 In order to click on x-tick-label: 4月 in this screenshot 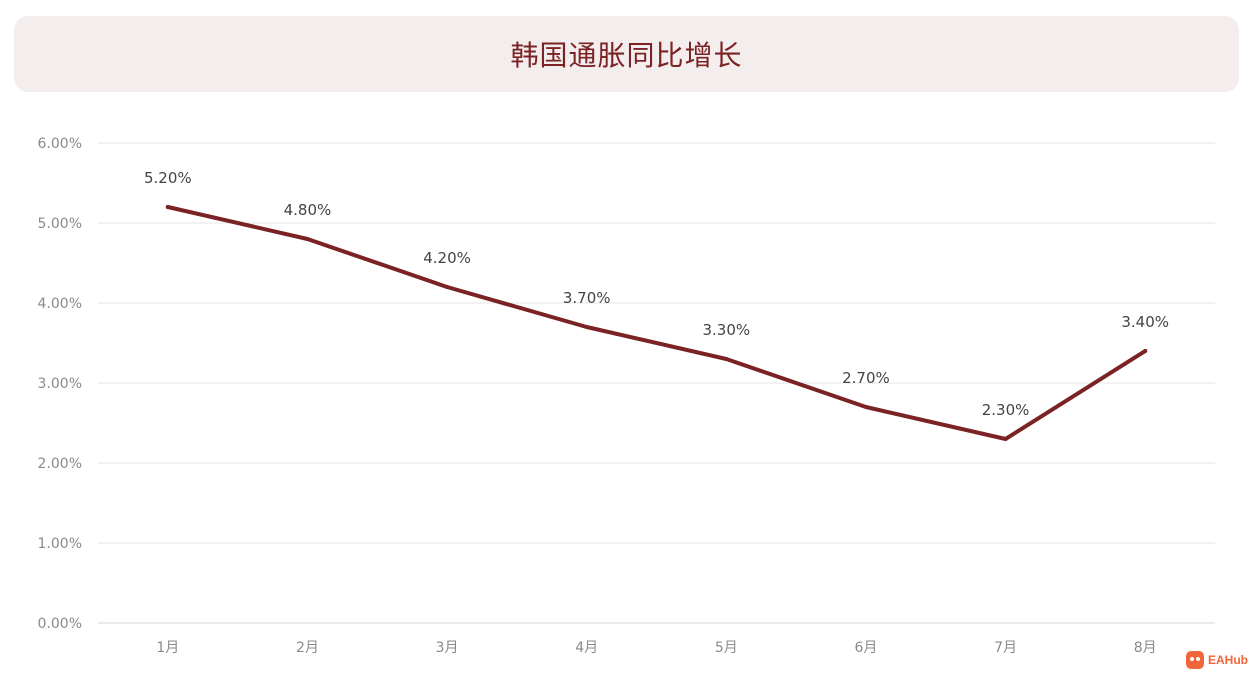, I will do `click(586, 648)`.